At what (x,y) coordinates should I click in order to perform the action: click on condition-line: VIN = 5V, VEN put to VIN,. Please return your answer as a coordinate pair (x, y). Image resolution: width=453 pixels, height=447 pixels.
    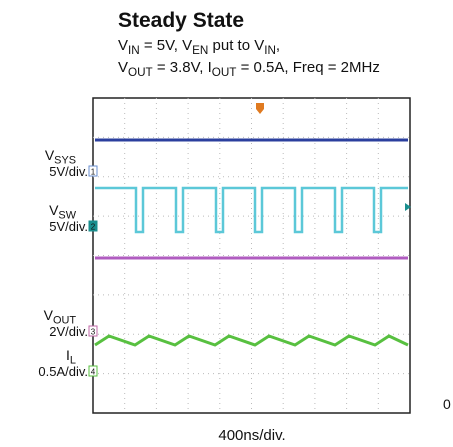
    Looking at the image, I should click on (199, 47).